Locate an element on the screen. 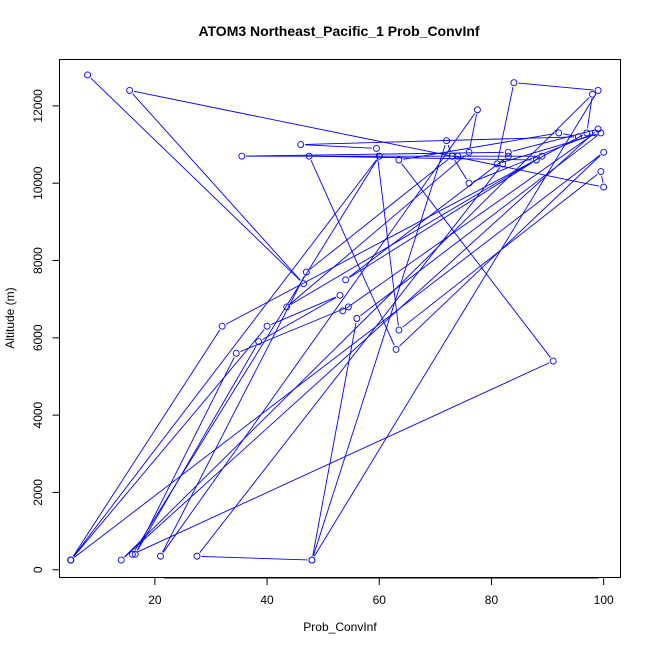  chart-title: ATOM3 Northeast_Pacific_1 Prob_ConvInf is located at coordinates (338, 31).